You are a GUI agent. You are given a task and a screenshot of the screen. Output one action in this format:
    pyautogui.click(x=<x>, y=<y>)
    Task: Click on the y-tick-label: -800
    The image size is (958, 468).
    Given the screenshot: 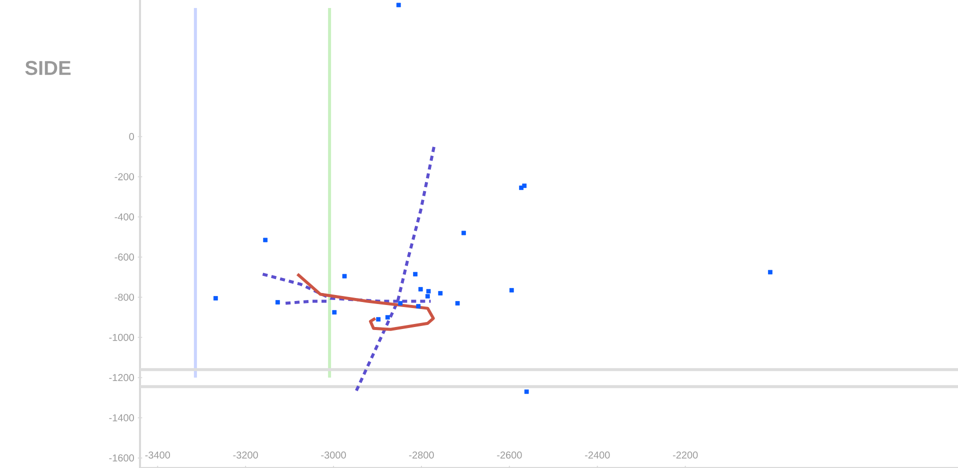 What is the action you would take?
    pyautogui.click(x=124, y=297)
    